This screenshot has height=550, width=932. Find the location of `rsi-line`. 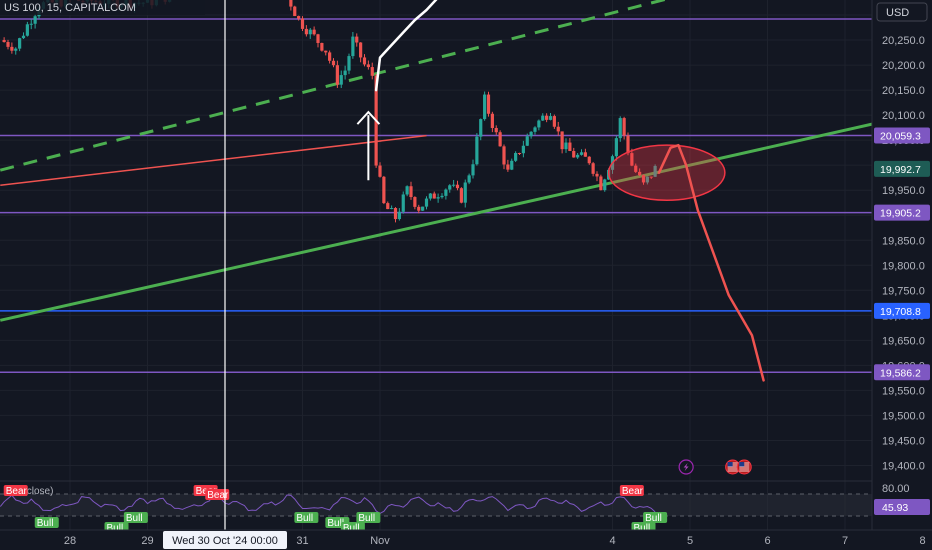

rsi-line is located at coordinates (328, 503).